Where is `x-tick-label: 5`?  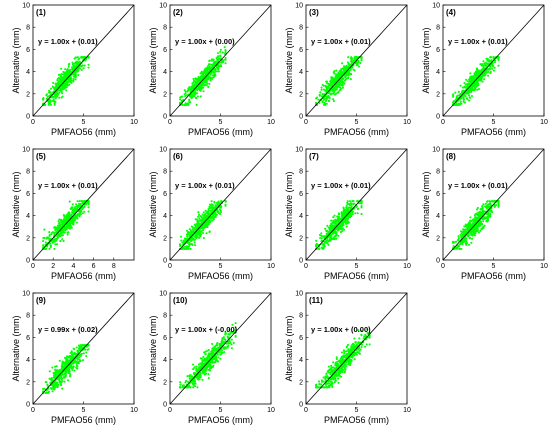
x-tick-label: 5 is located at coordinates (221, 266).